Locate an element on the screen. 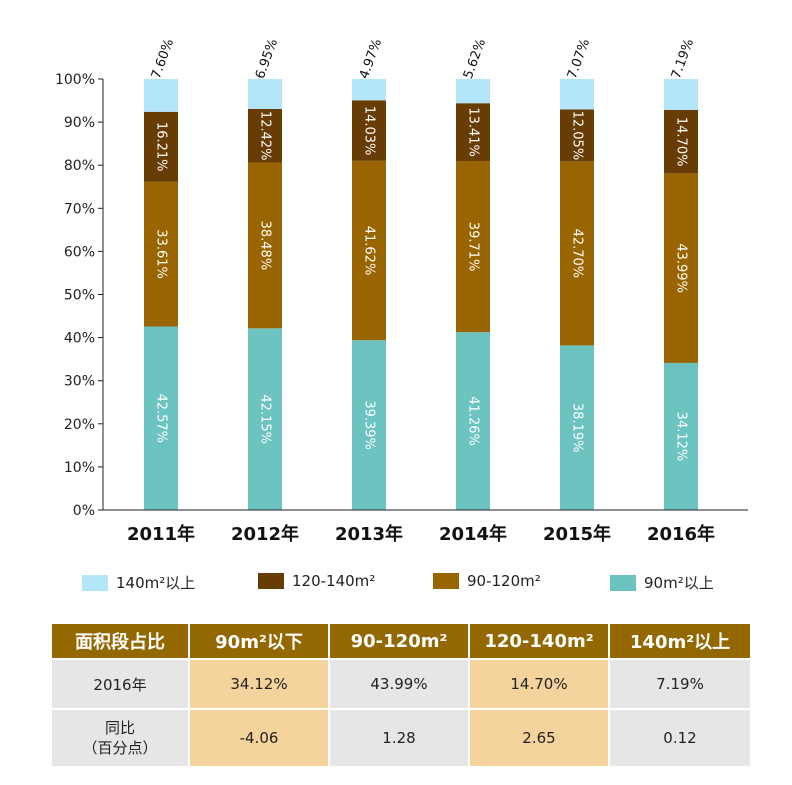 The height and width of the screenshot is (785, 792). data-label: 7.07% is located at coordinates (579, 59).